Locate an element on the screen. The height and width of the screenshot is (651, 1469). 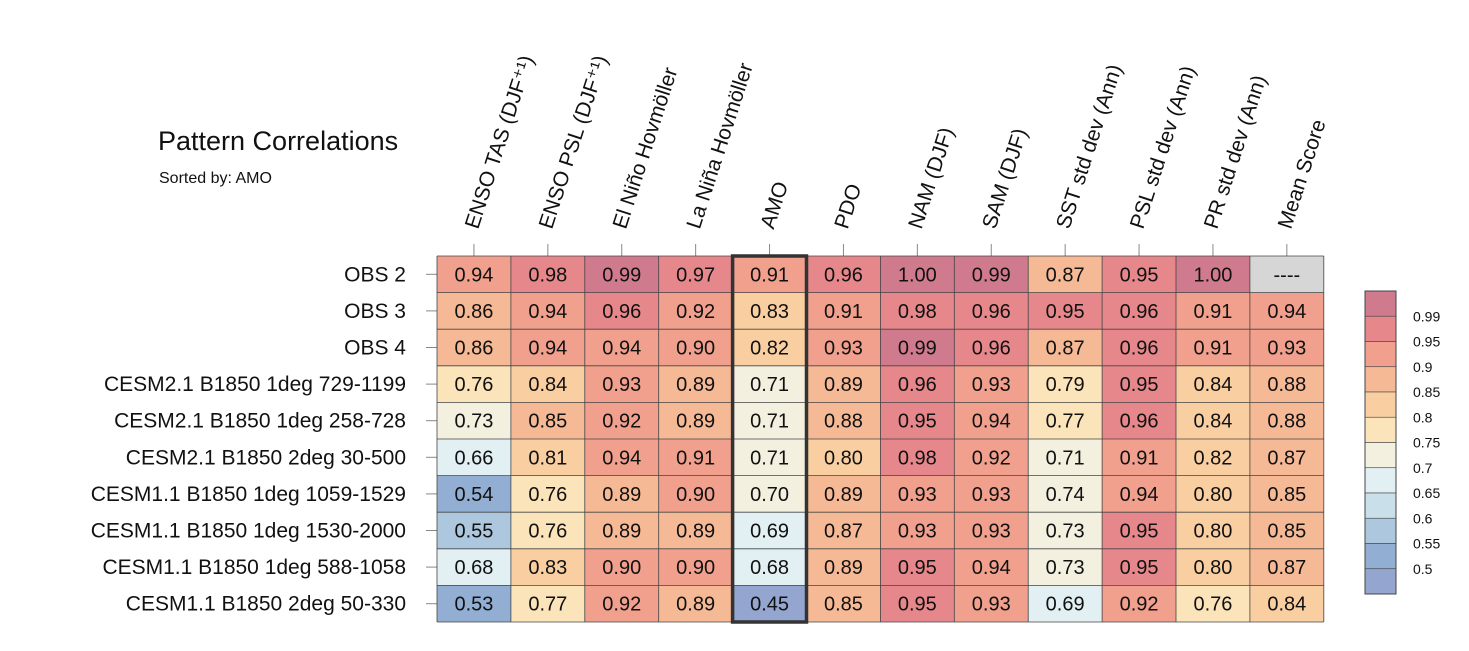
column-label-sst-std-dev-ann: SST std dev (Ann) is located at coordinates (1089, 147).